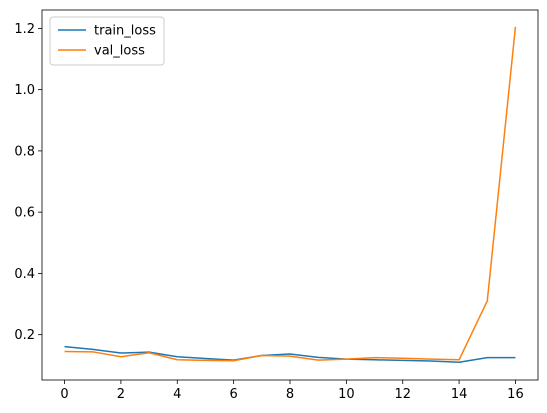  I want to click on x-tick-label: 16, so click(515, 394).